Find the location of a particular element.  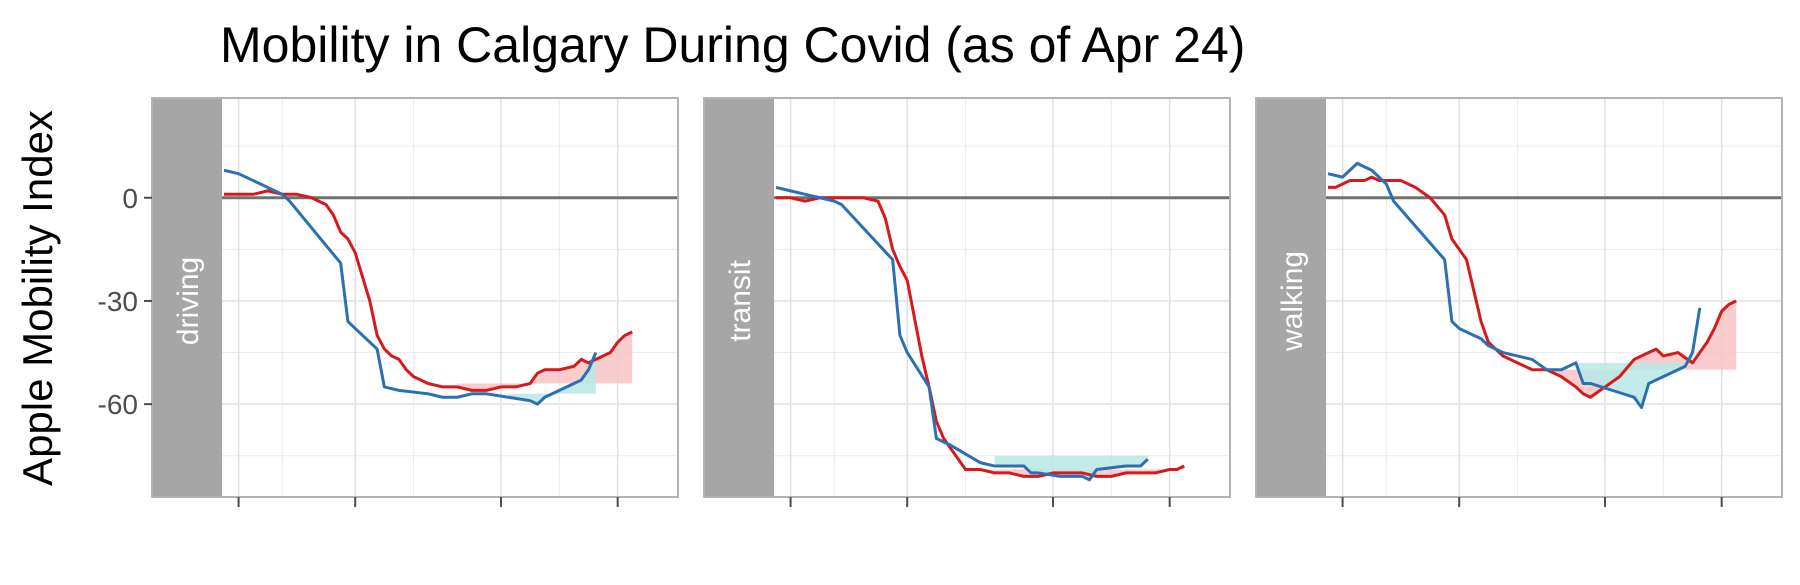

y-tick-label: -60 is located at coordinates (118, 404).